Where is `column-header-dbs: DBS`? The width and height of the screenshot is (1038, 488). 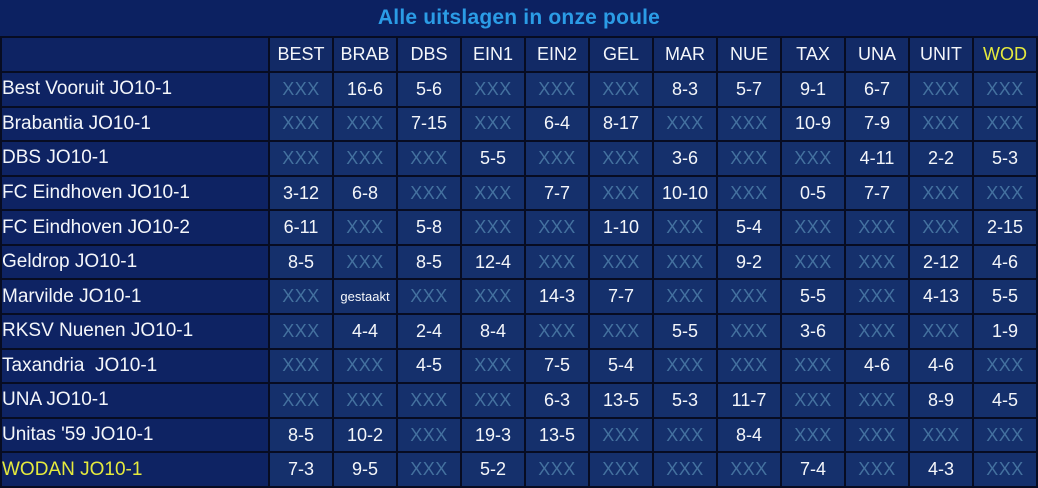
column-header-dbs: DBS is located at coordinates (429, 54).